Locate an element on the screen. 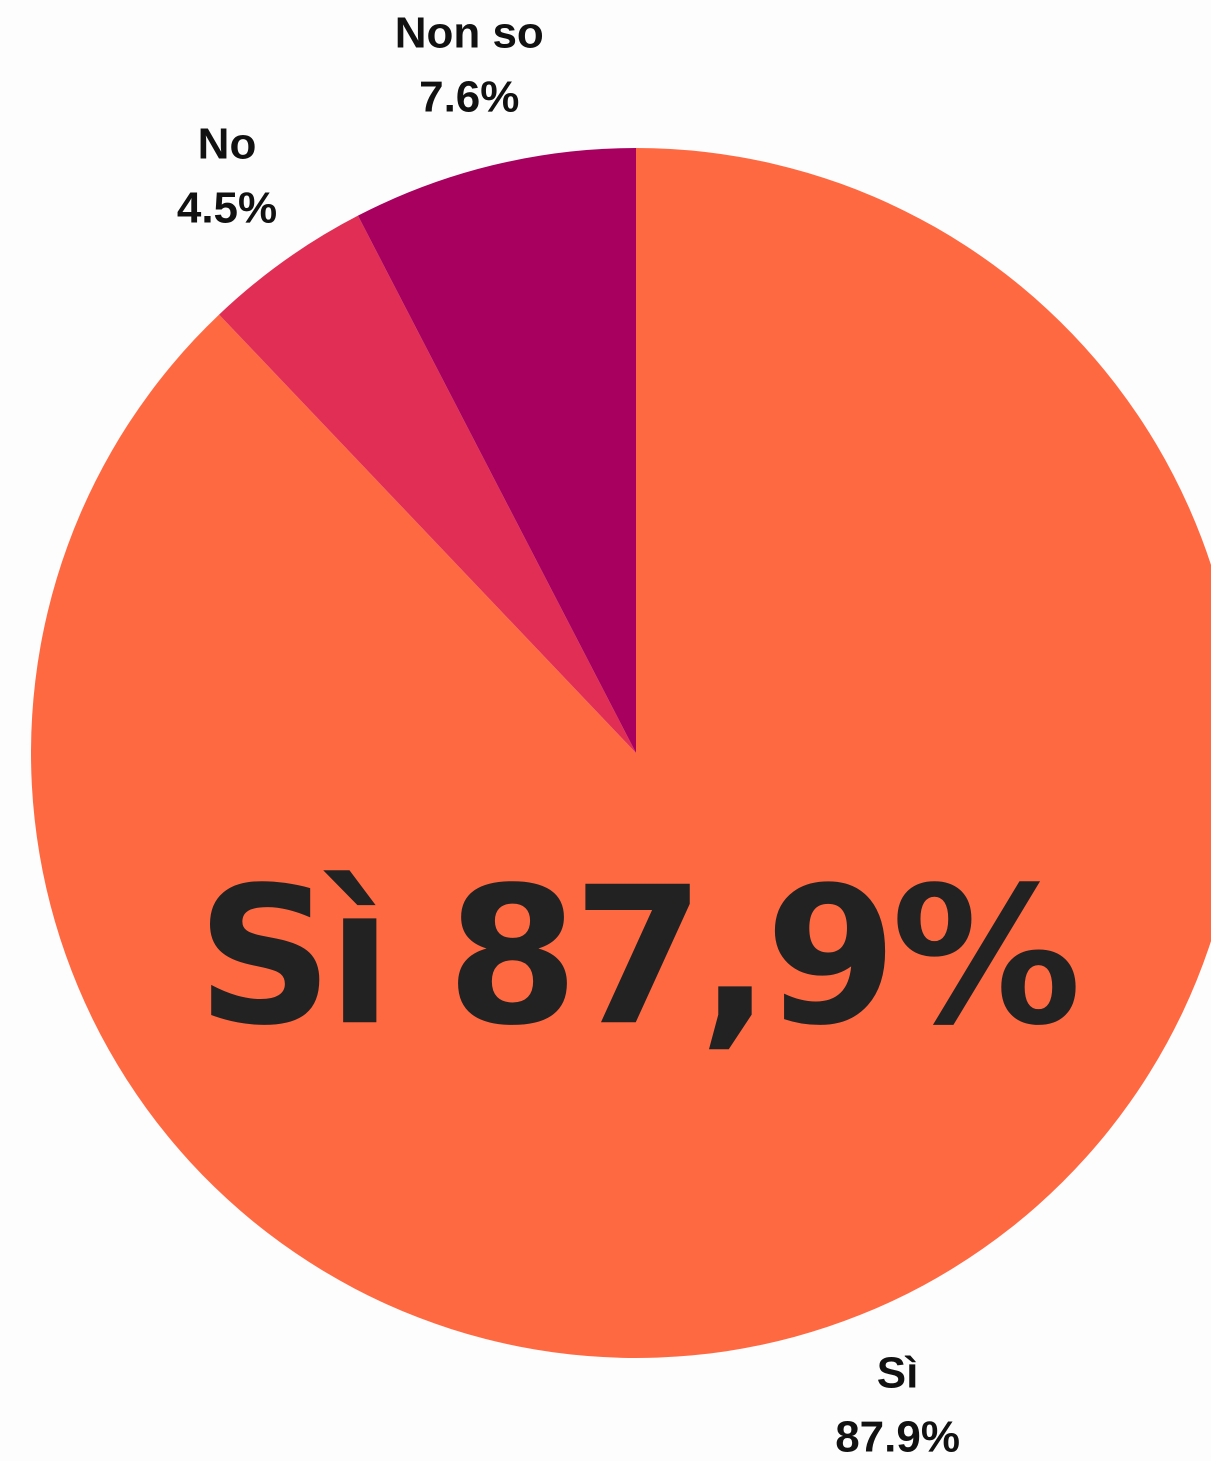  annotation: Sì 87,9% is located at coordinates (636, 956).